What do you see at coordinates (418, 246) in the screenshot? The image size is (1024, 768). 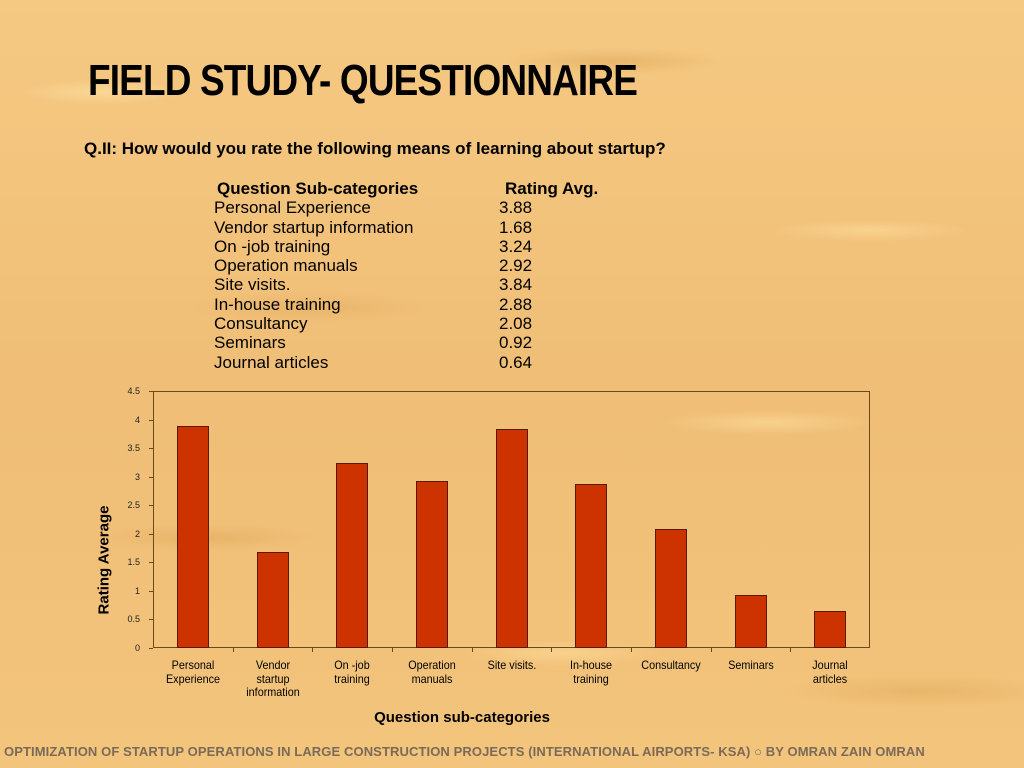 I see `table-row: On -job training 3.24` at bounding box center [418, 246].